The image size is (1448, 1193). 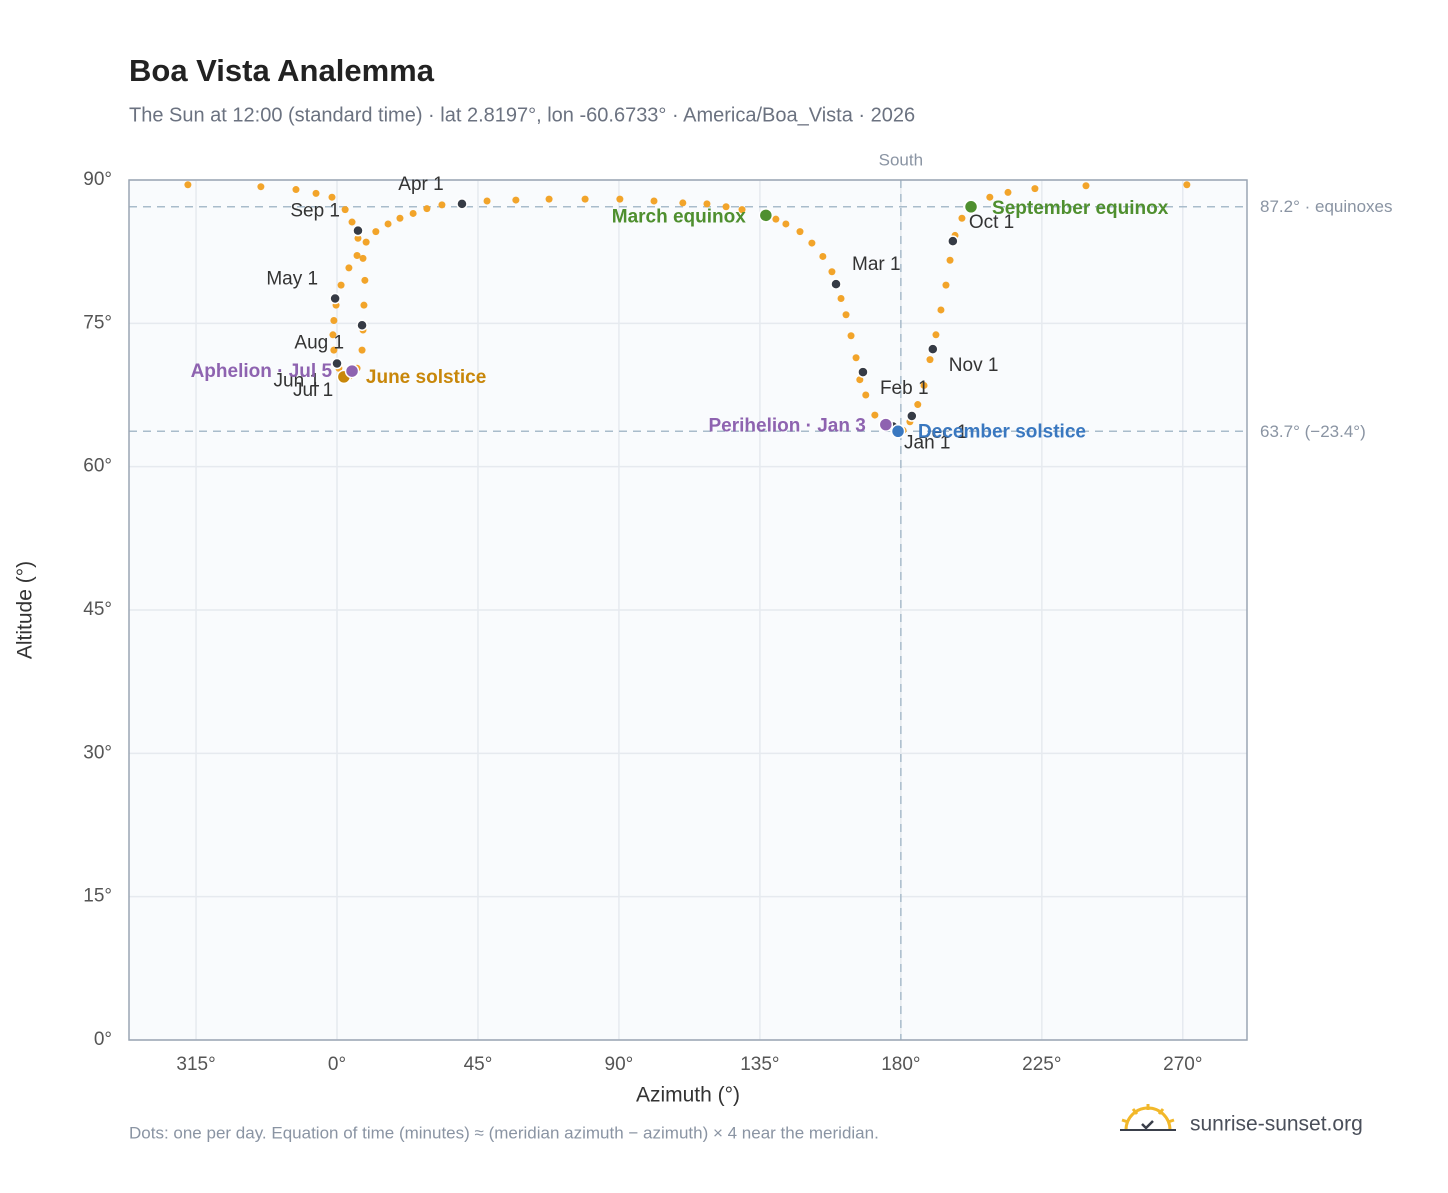 What do you see at coordinates (103, 1039) in the screenshot?
I see `y-tick-label: 0°` at bounding box center [103, 1039].